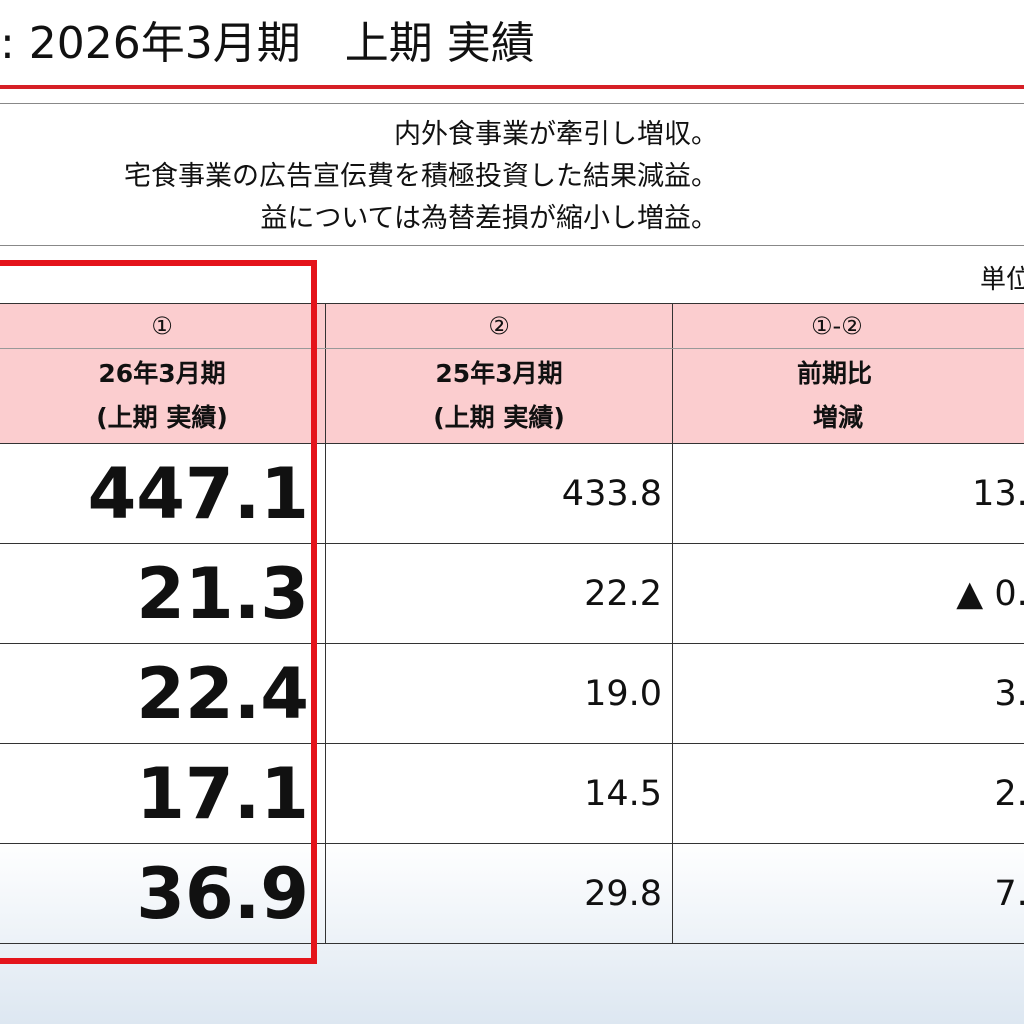 The image size is (1024, 1024). What do you see at coordinates (848, 396) in the screenshot?
I see `column-header-change: 前期比 増減` at bounding box center [848, 396].